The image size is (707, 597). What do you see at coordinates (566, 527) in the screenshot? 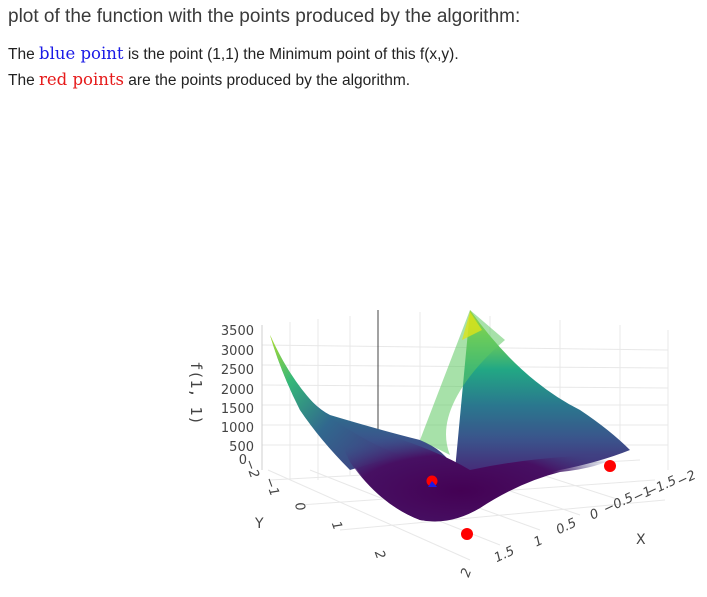
I see `x-tick-label: 0.5` at bounding box center [566, 527].